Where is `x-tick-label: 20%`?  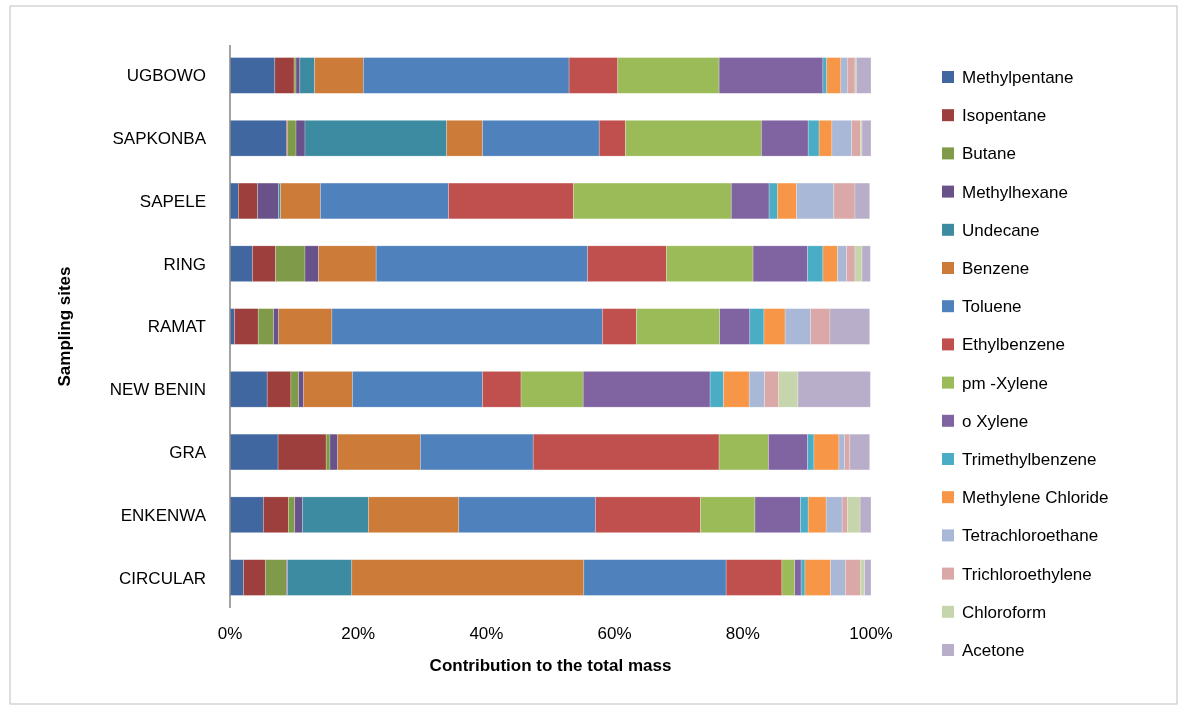
x-tick-label: 20% is located at coordinates (358, 633).